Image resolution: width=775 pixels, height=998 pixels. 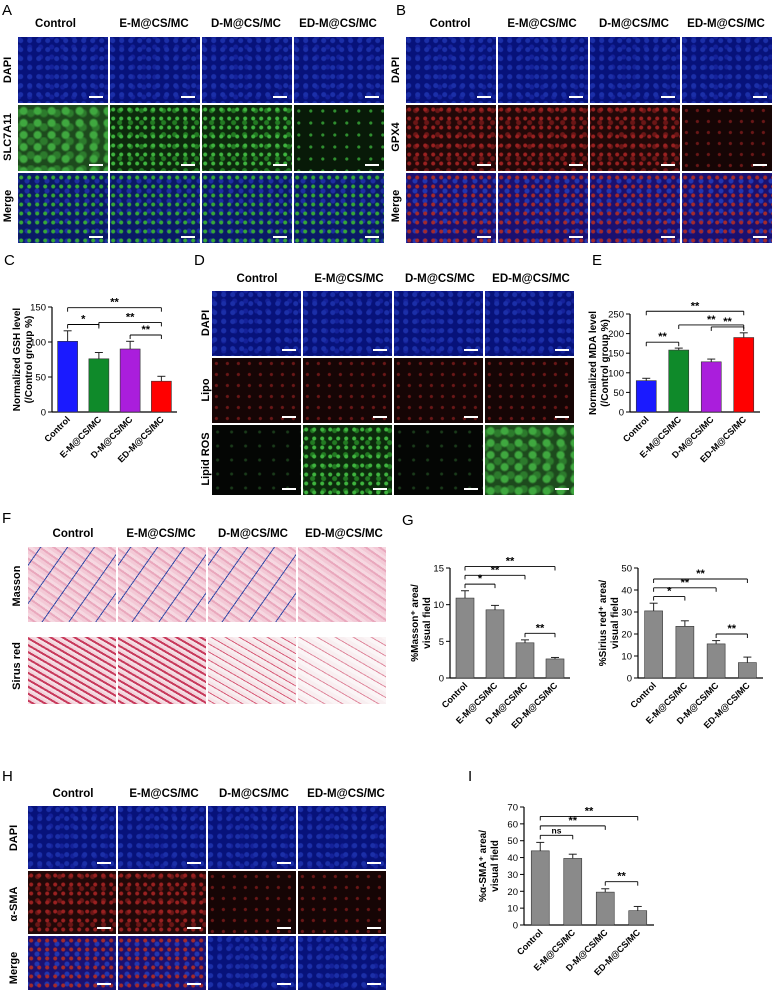 What do you see at coordinates (512, 808) in the screenshot?
I see `y-tick-label: 70` at bounding box center [512, 808].